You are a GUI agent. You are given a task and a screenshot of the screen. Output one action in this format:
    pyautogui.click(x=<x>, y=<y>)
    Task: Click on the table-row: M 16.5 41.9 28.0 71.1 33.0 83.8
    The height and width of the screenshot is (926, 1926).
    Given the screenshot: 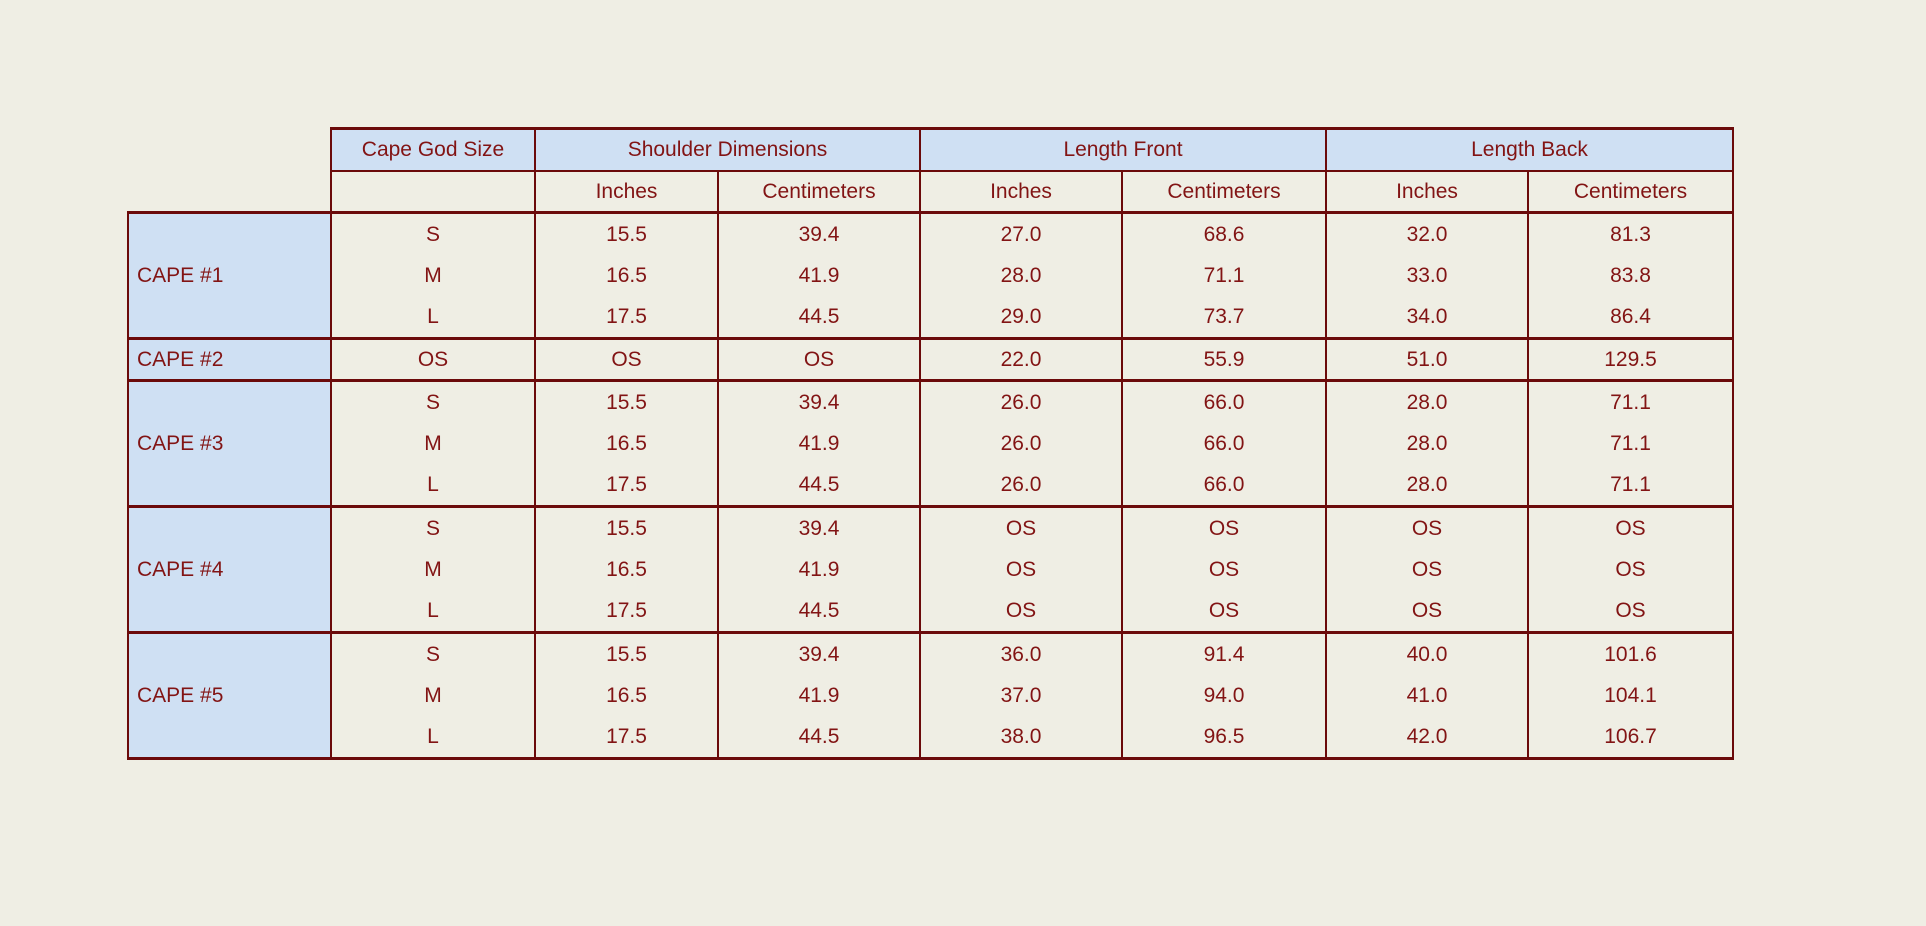 What is the action you would take?
    pyautogui.click(x=931, y=275)
    